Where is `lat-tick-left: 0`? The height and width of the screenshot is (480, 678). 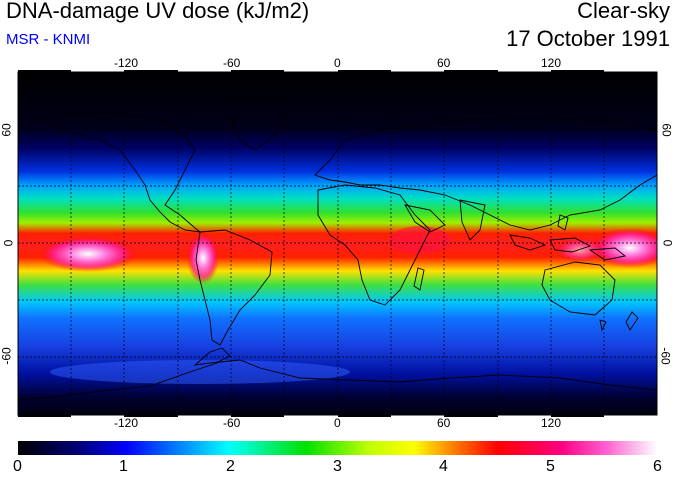
lat-tick-left: 0 is located at coordinates (8, 243).